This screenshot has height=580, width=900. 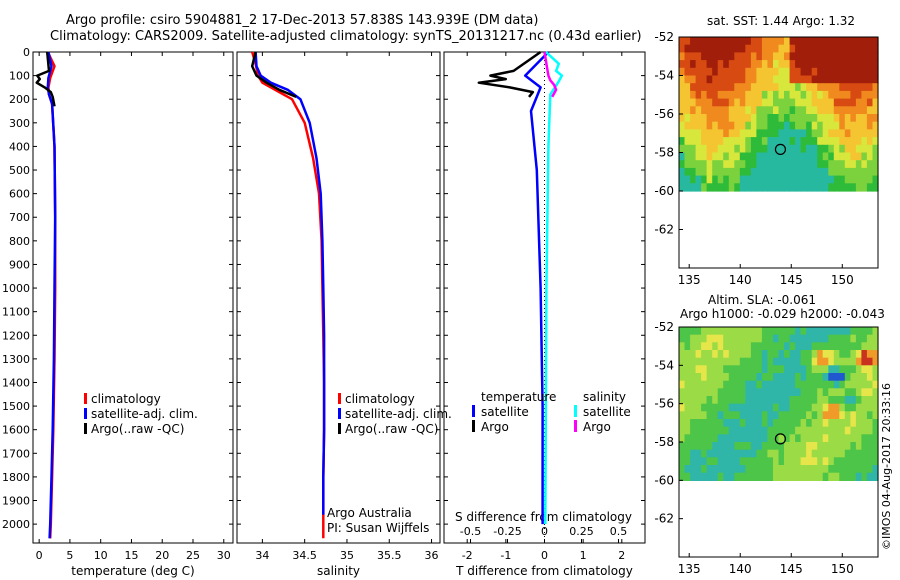 I want to click on y-tick-label: 1000, so click(x=16, y=288).